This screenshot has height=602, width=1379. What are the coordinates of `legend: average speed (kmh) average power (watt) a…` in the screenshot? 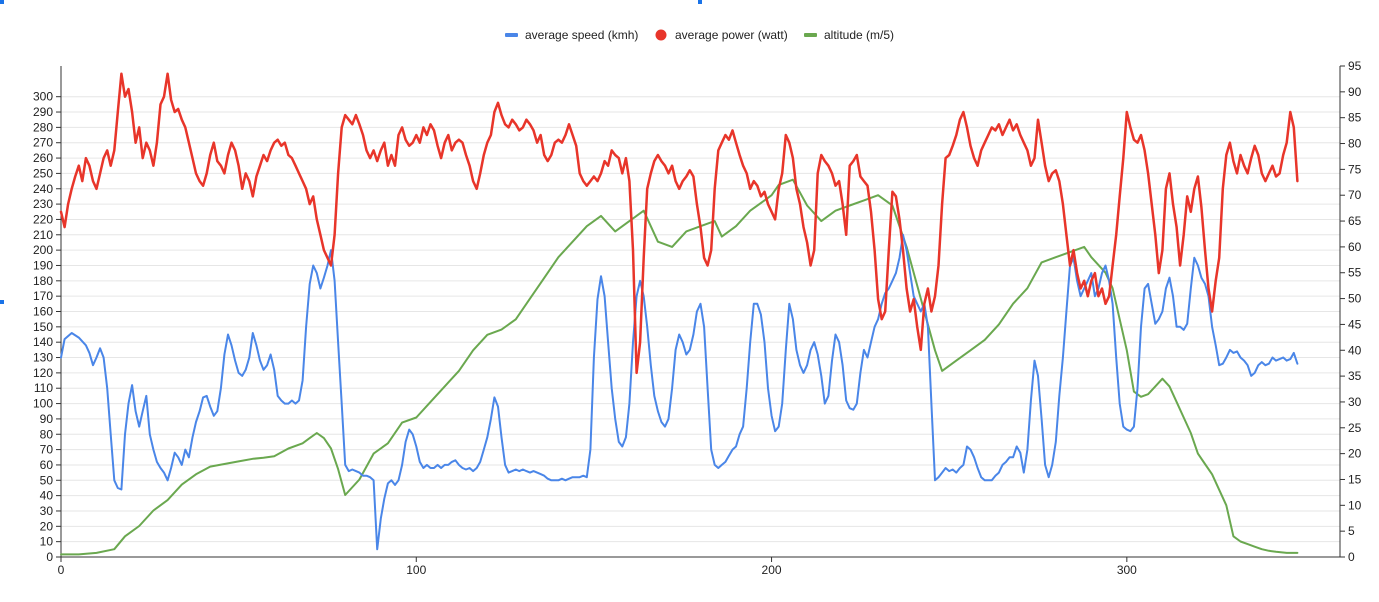 It's located at (699, 35).